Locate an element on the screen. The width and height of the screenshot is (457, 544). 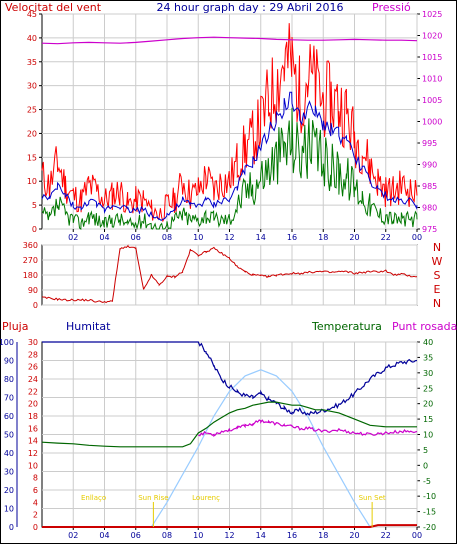
wind-xtick-label: 00 is located at coordinates (417, 237).